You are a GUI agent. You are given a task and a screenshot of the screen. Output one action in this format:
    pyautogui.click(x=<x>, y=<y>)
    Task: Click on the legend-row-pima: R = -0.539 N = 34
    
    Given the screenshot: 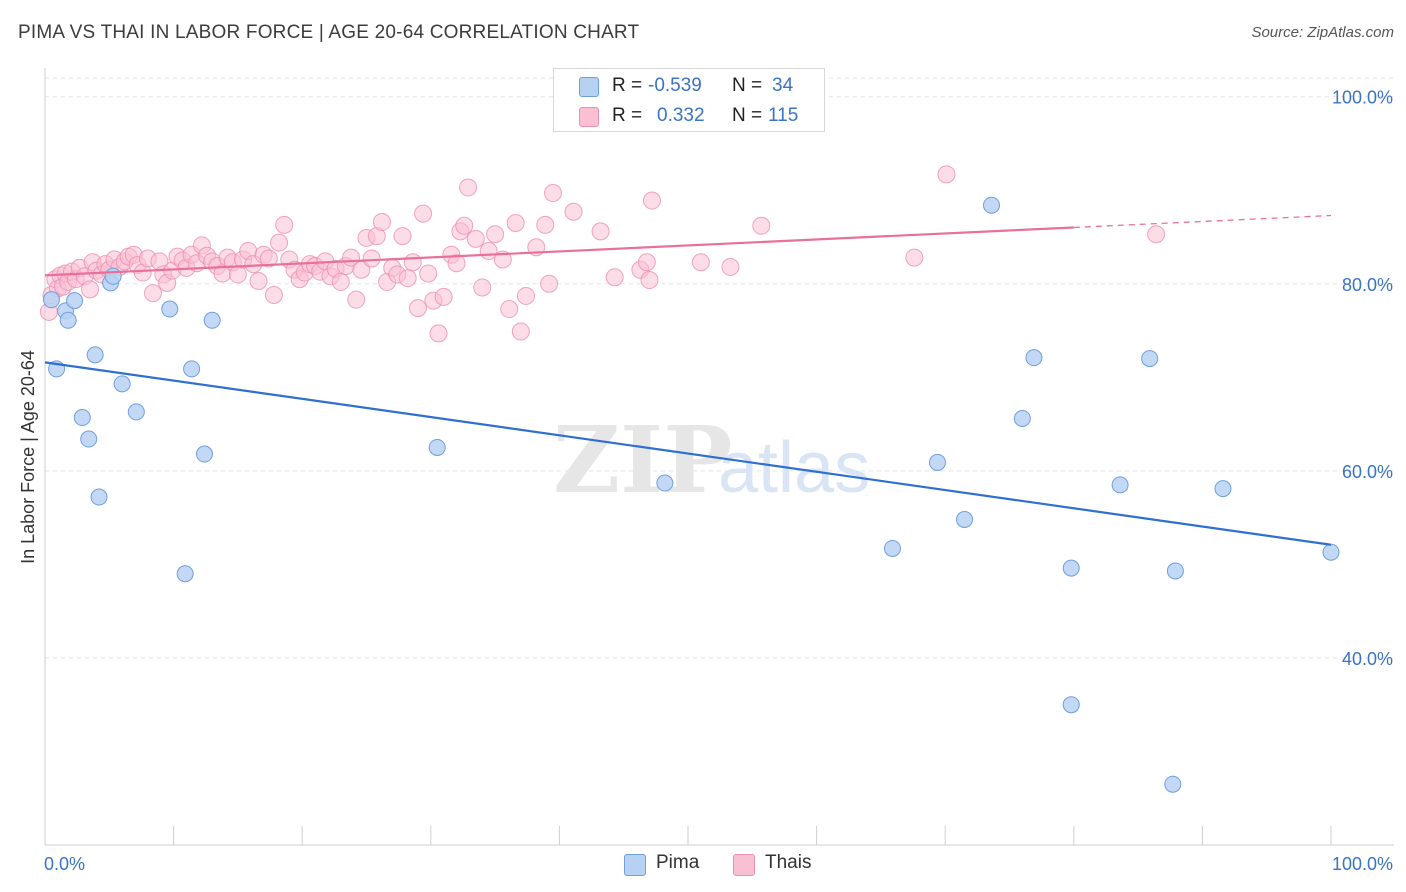 What is the action you would take?
    pyautogui.click(x=689, y=86)
    